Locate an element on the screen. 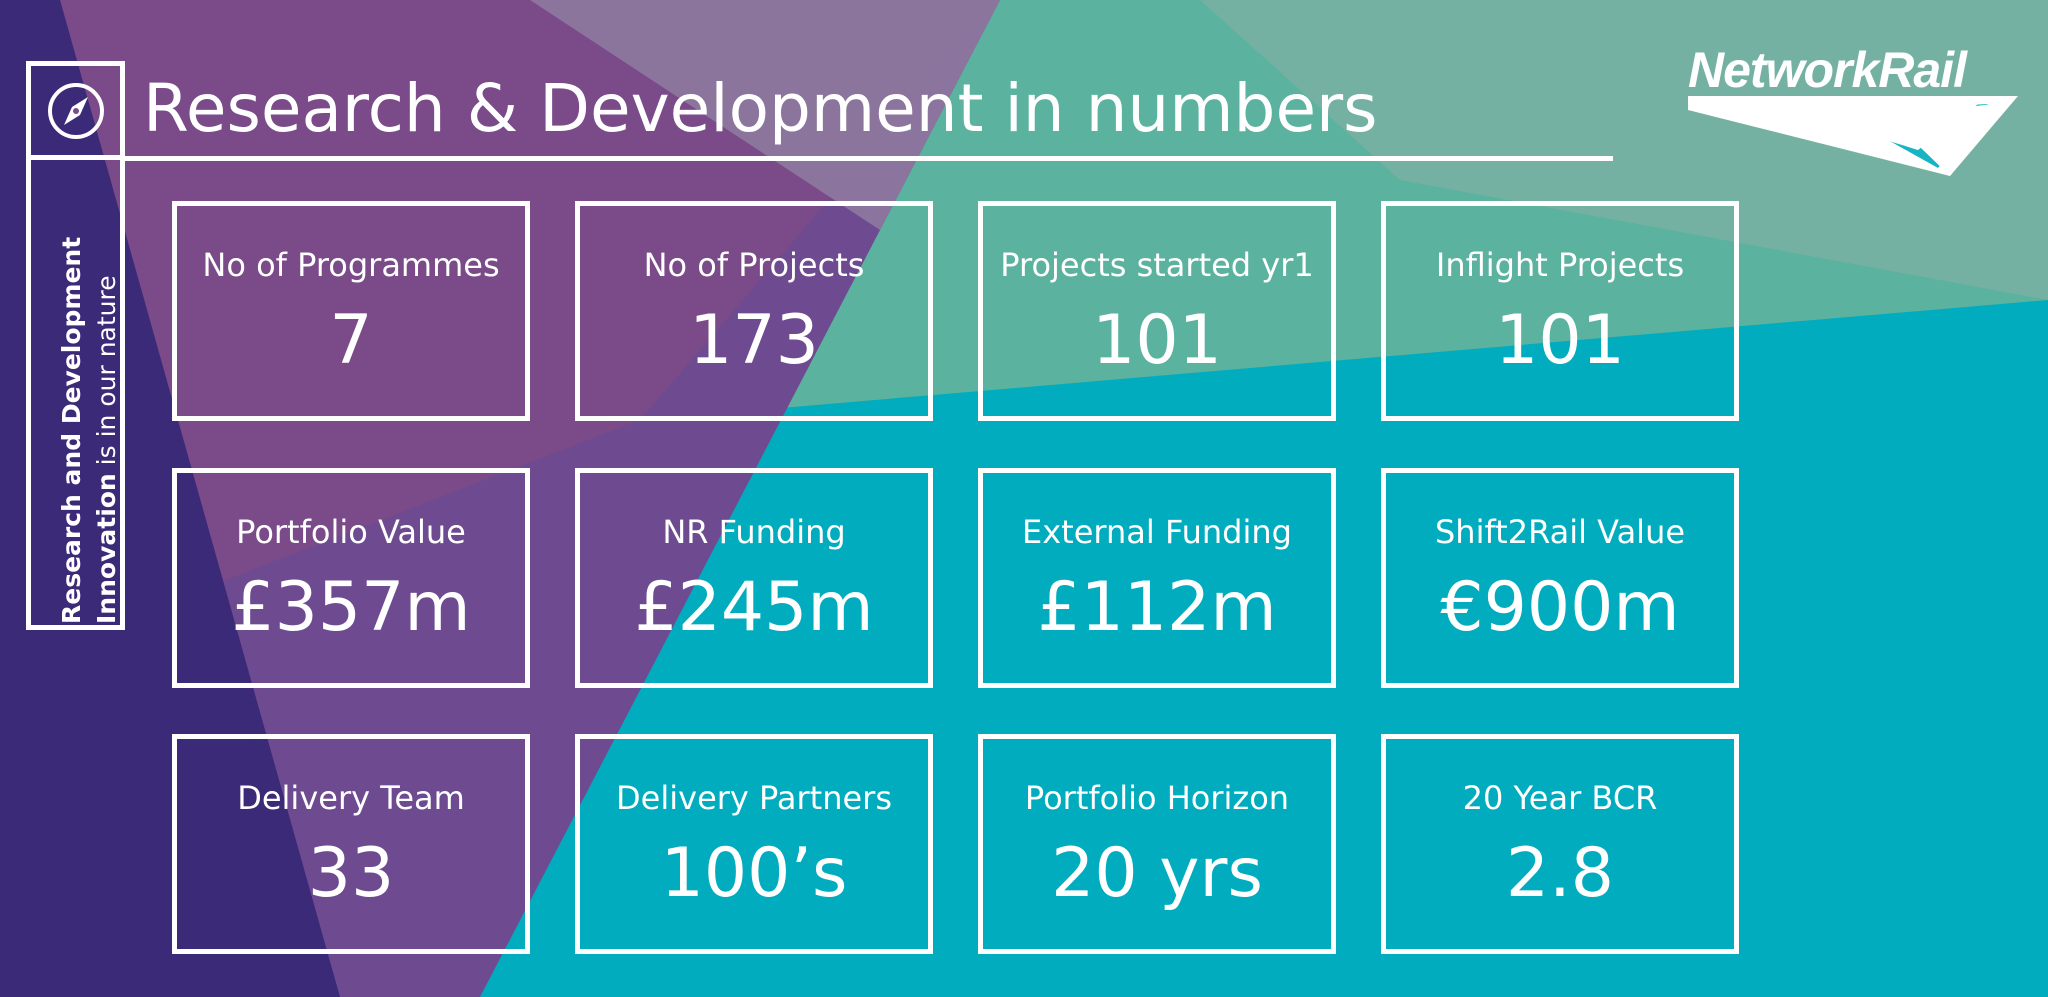 This screenshot has width=2048, height=997. metric-card: Delivery Partners 100’s is located at coordinates (754, 844).